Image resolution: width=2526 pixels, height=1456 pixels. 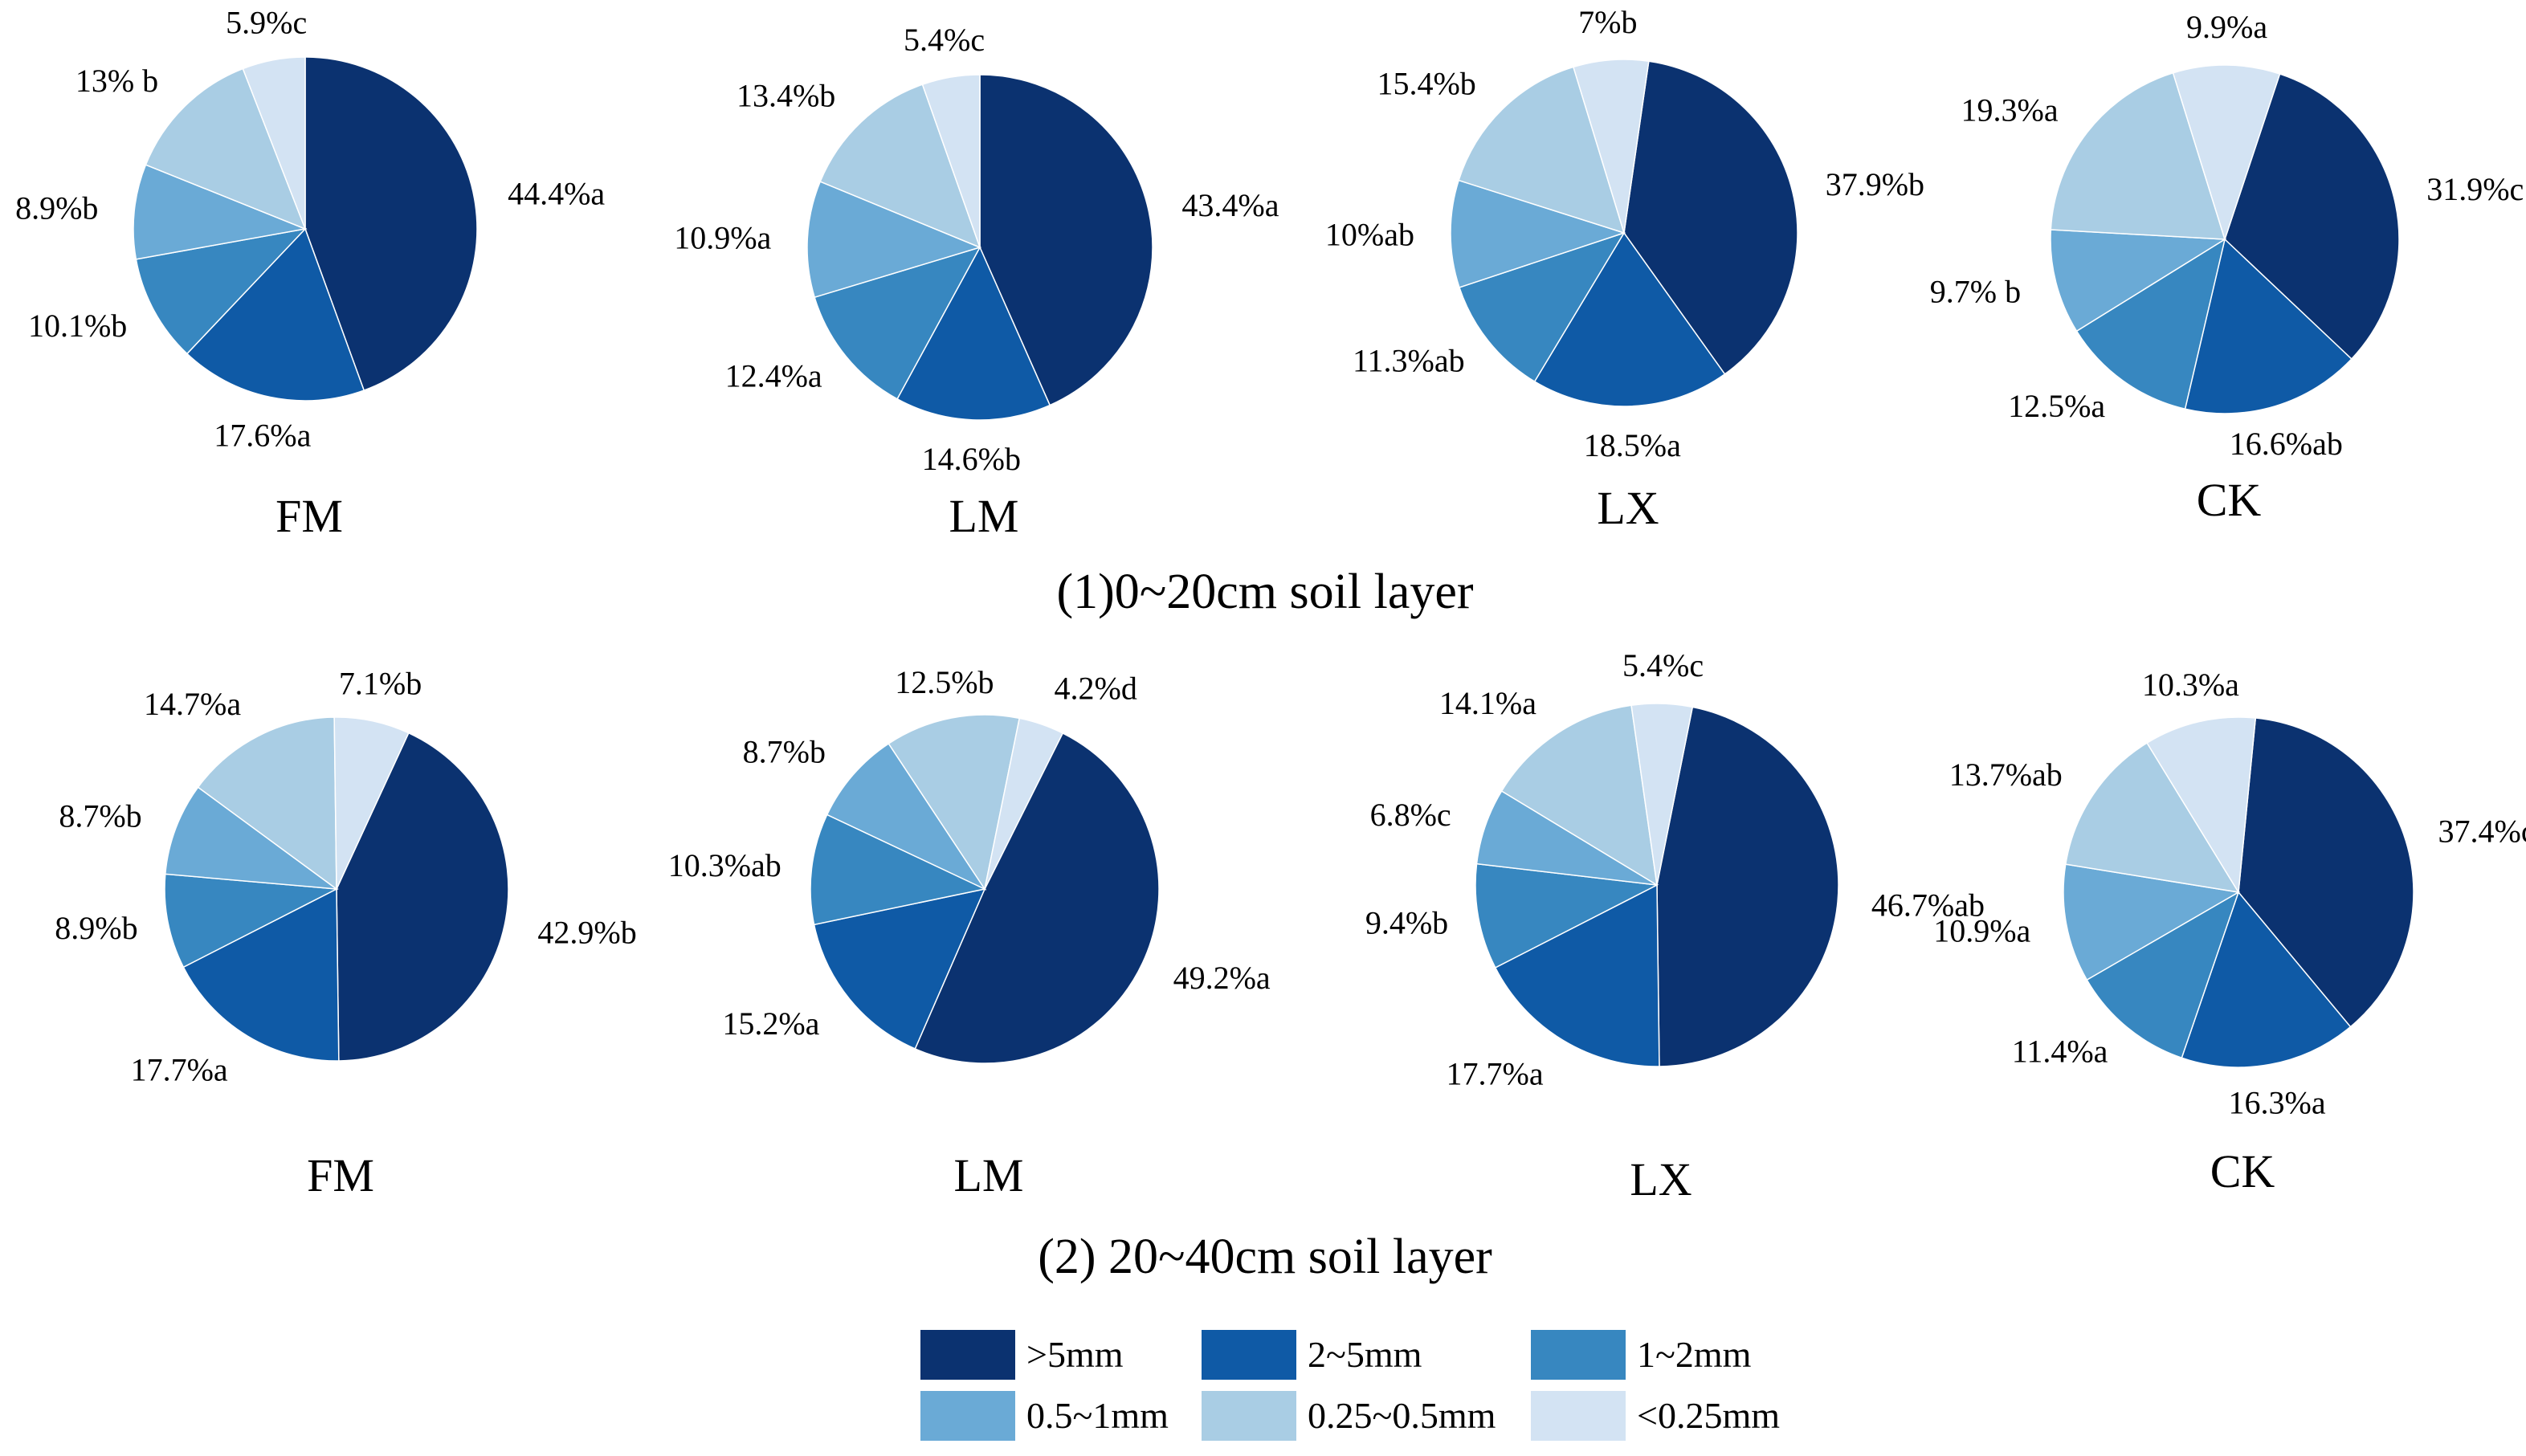 I want to click on slice-label-fm-3: 8.7%b, so click(x=100, y=816).